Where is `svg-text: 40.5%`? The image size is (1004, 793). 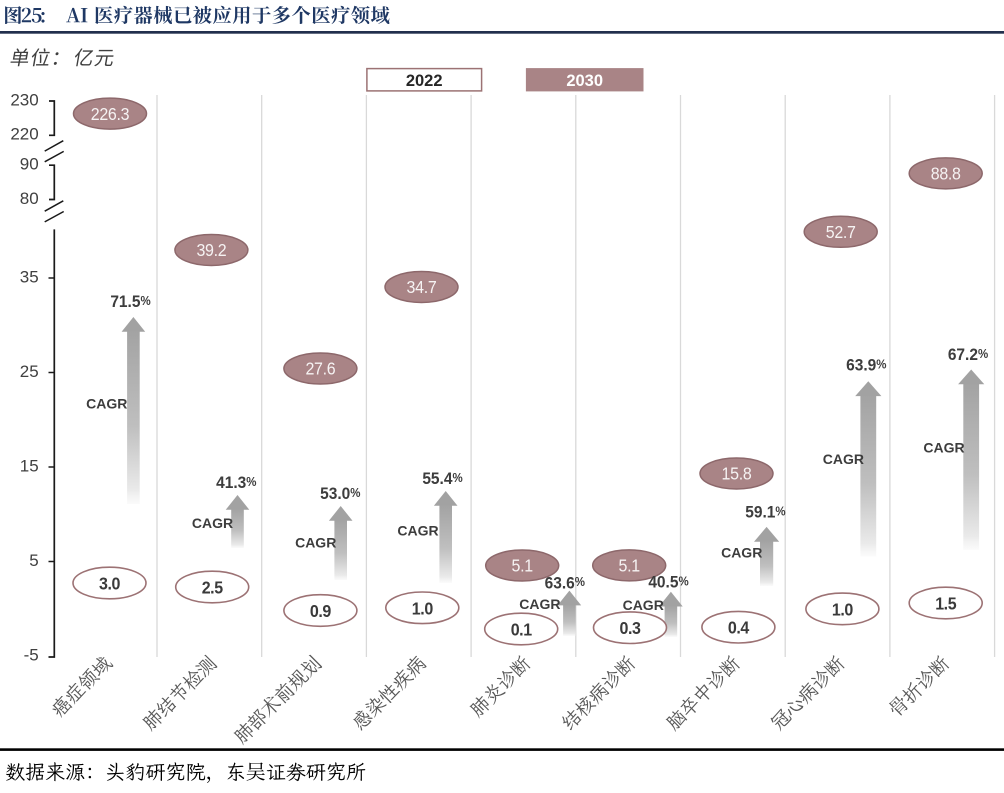
svg-text: 40.5% is located at coordinates (668, 582).